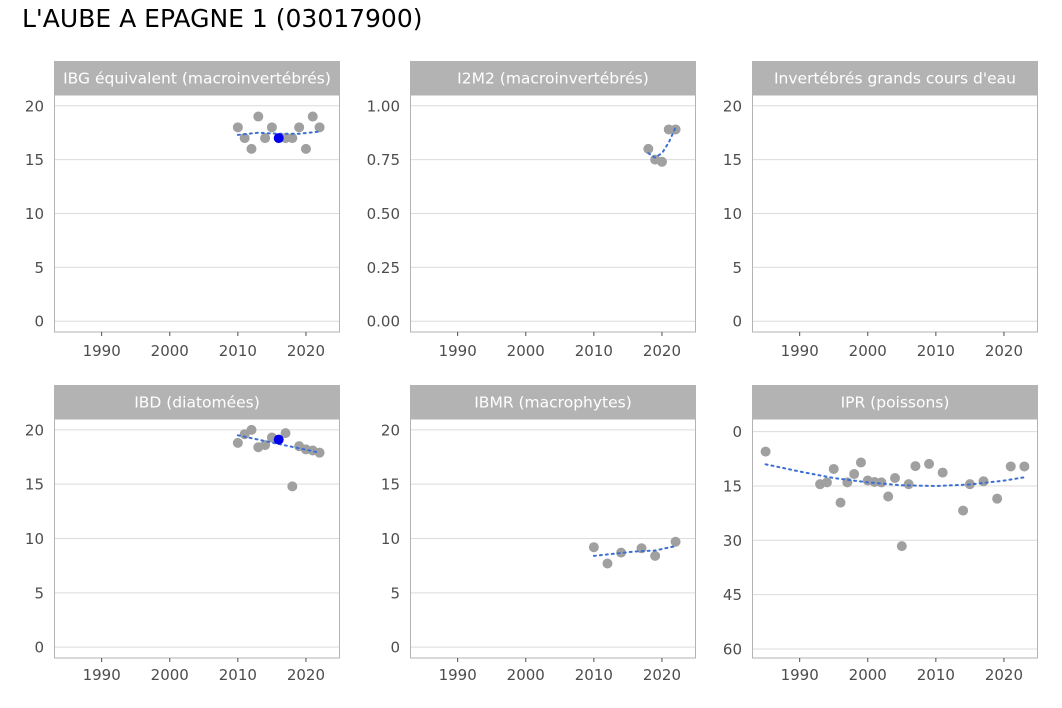 Image resolution: width=1062 pixels, height=708 pixels. What do you see at coordinates (895, 79) in the screenshot?
I see `panel-title: Invertébrés grands cours d'eau` at bounding box center [895, 79].